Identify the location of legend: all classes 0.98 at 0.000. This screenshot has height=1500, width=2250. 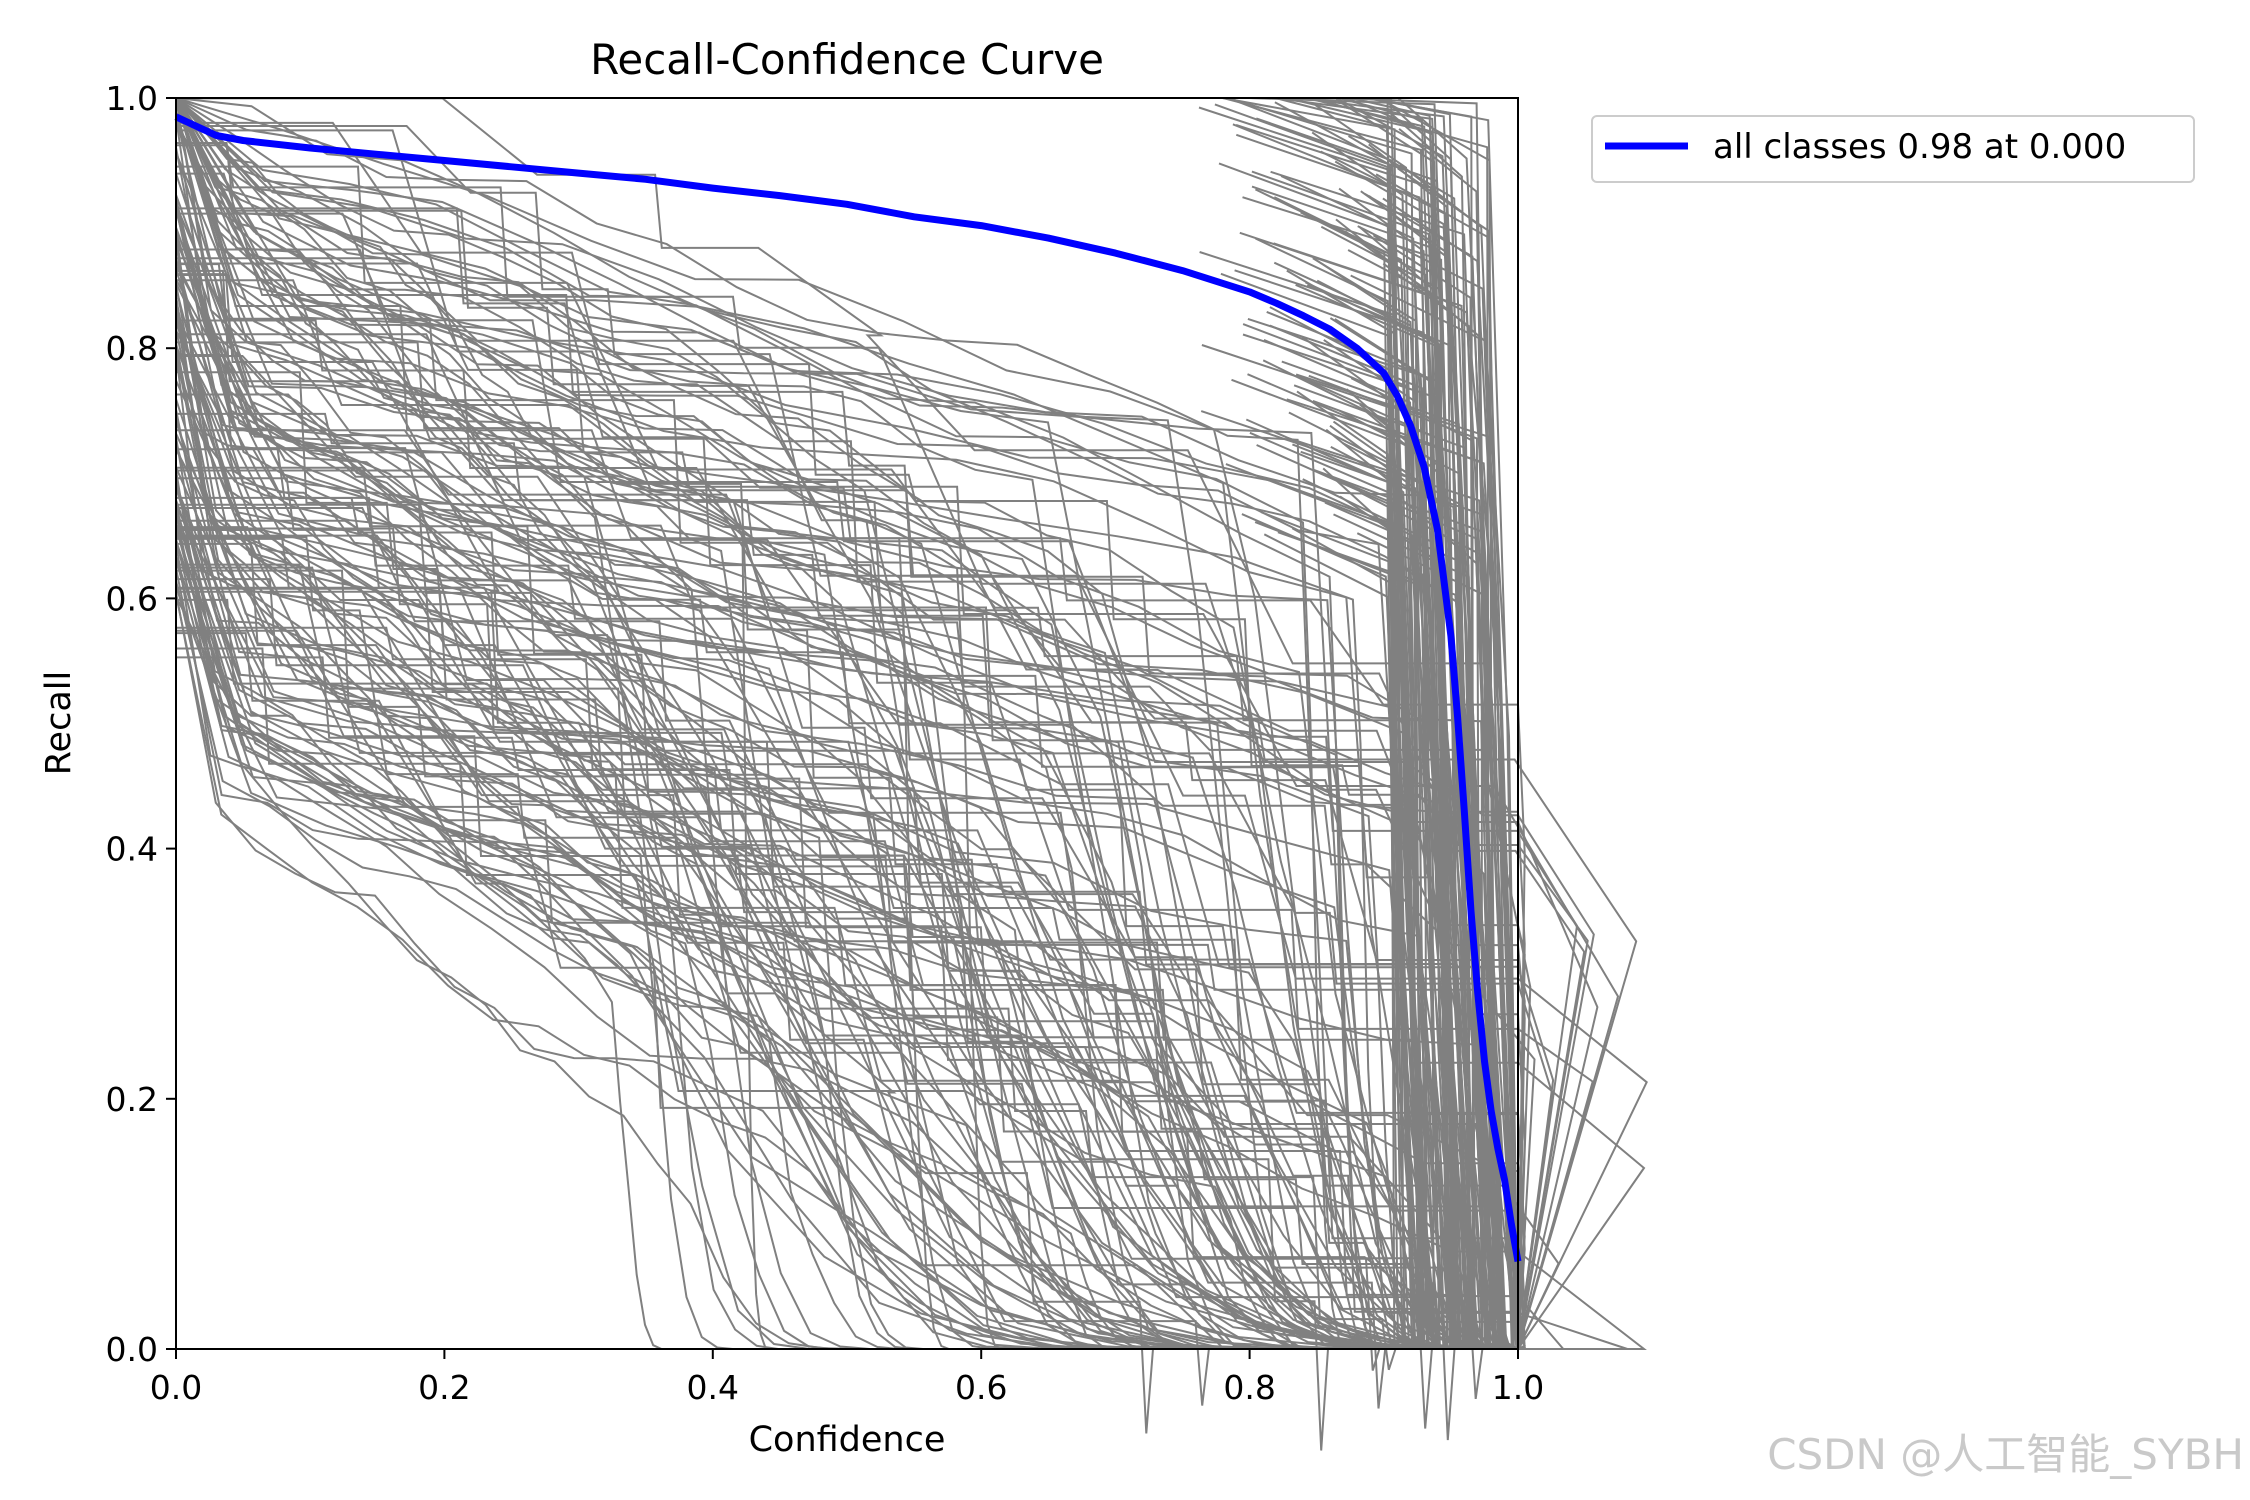
(1893, 149).